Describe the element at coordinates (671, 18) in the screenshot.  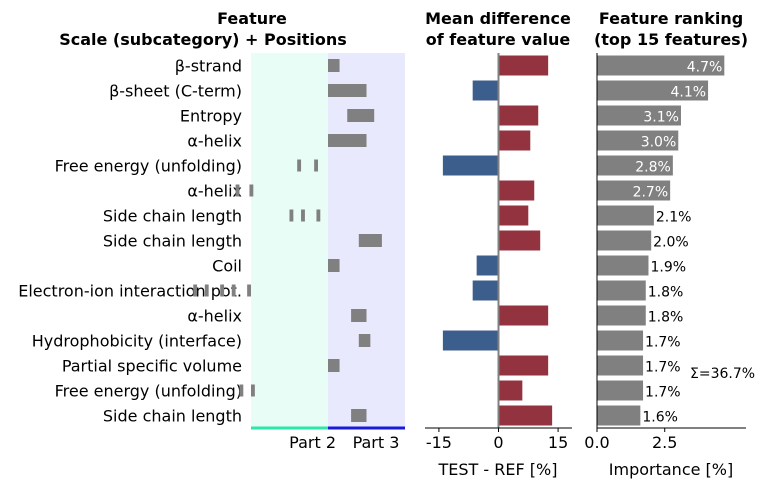
I see `panel-3-title-line-1: Feature ranking` at that location.